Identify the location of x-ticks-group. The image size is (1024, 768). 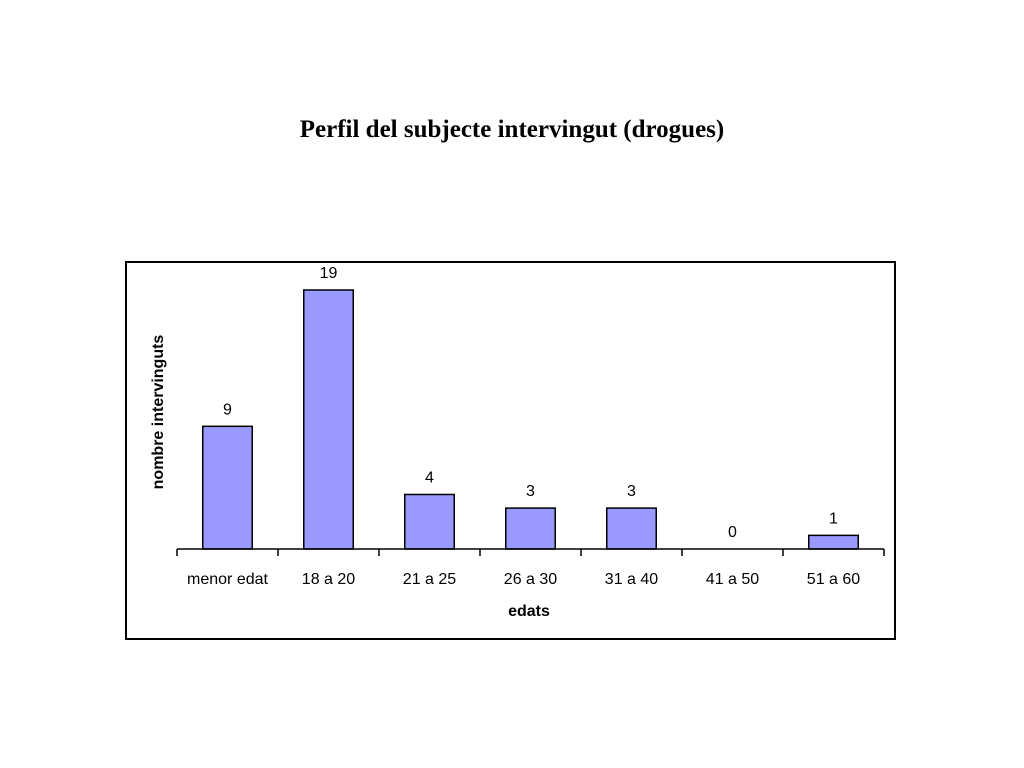
(530, 552).